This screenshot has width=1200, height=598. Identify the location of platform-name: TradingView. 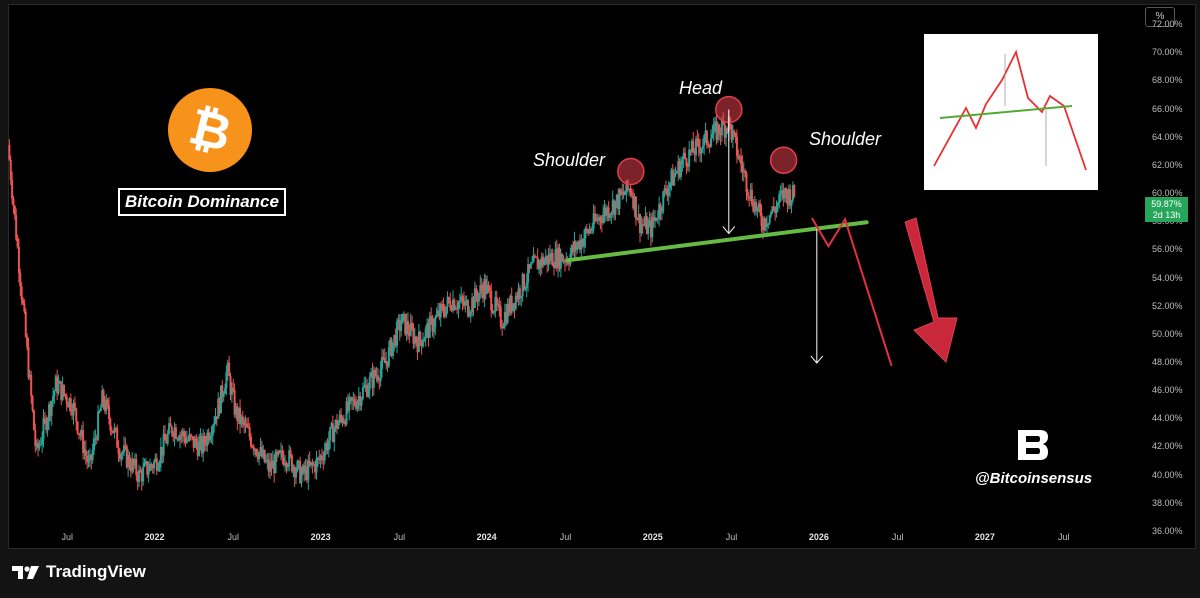
(96, 571).